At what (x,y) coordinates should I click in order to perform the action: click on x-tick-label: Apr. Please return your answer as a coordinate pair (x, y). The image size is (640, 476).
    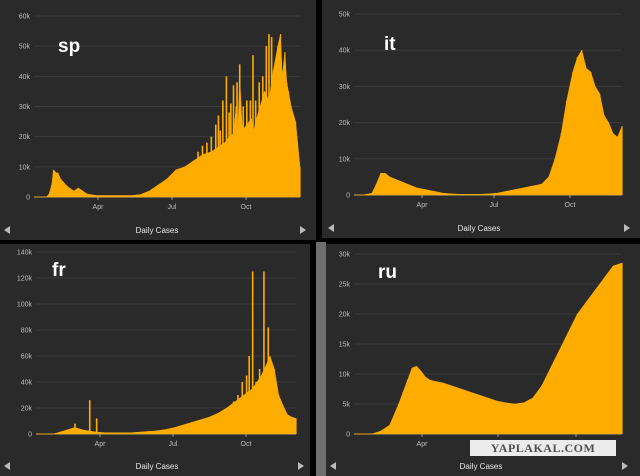
    Looking at the image, I should click on (423, 444).